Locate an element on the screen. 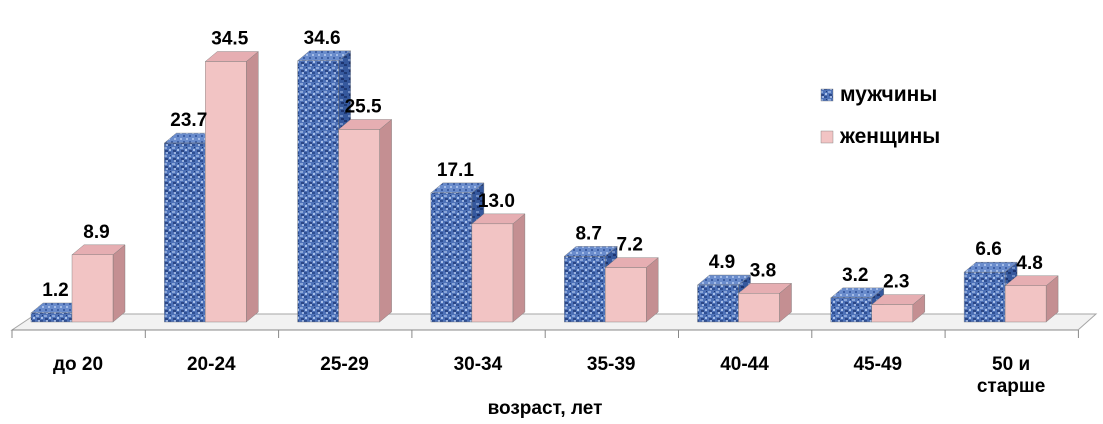  legend-label-men: мужчины is located at coordinates (888, 94).